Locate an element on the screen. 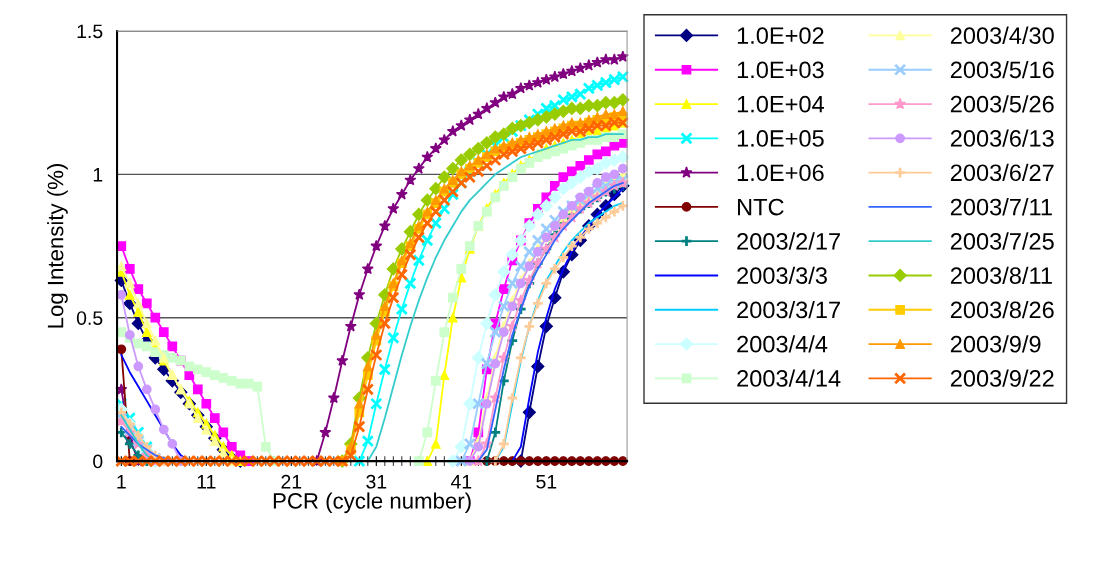  legend-label: 1.0E+05 is located at coordinates (780, 138).